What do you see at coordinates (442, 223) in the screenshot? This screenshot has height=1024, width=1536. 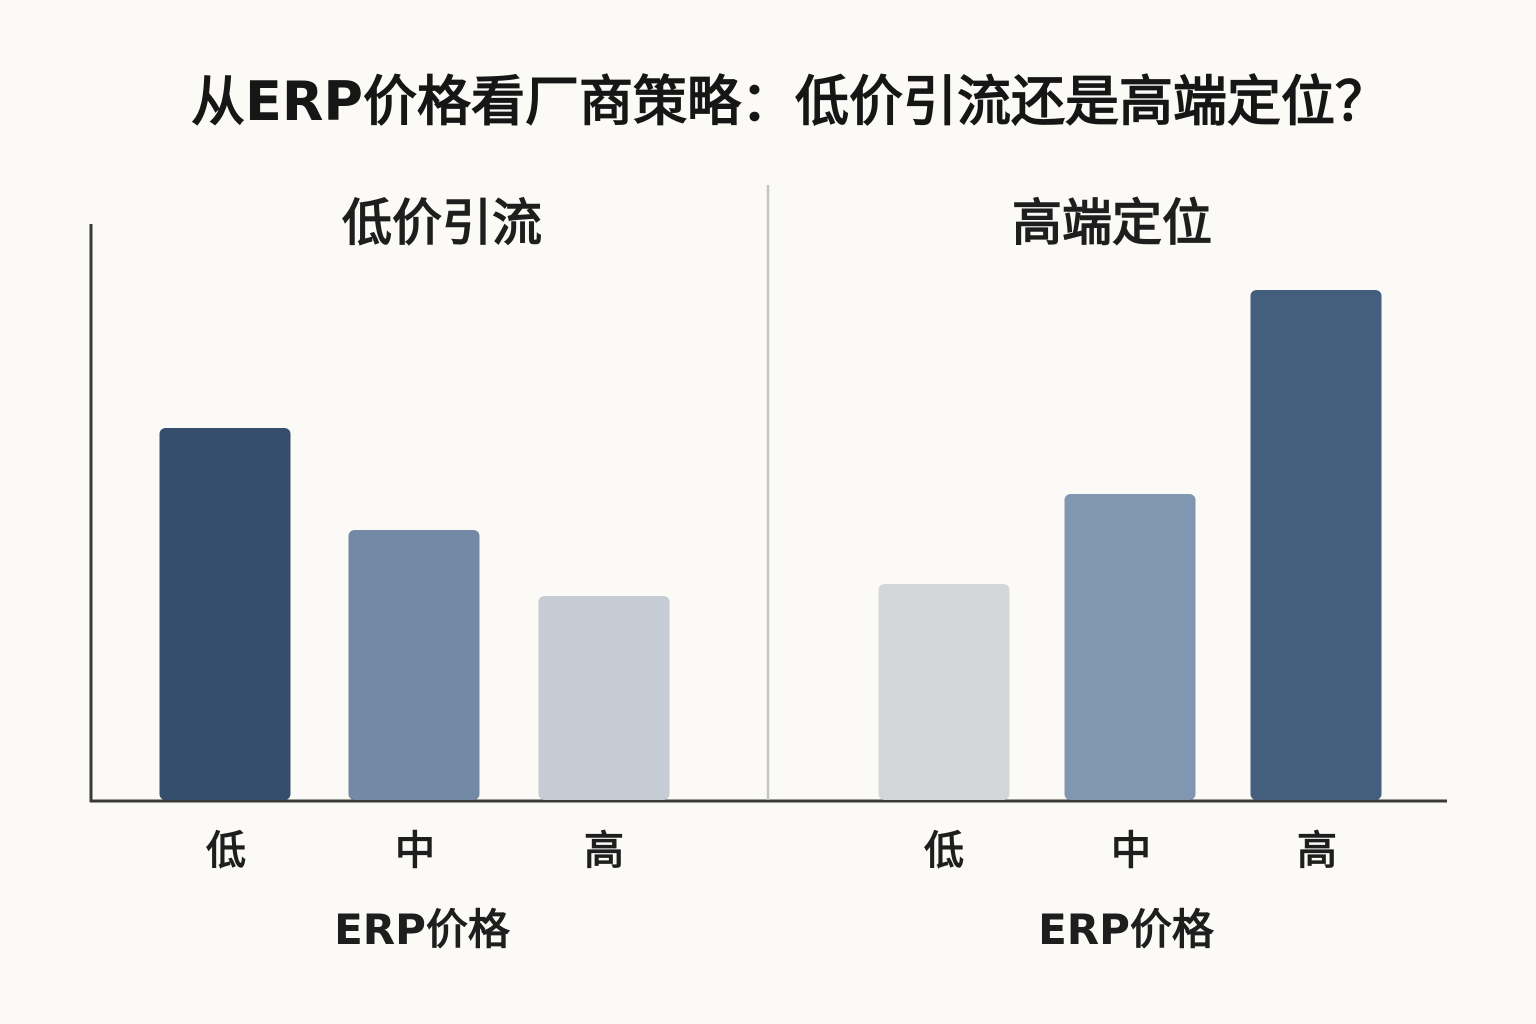 I see `panel-title: 低价引流` at bounding box center [442, 223].